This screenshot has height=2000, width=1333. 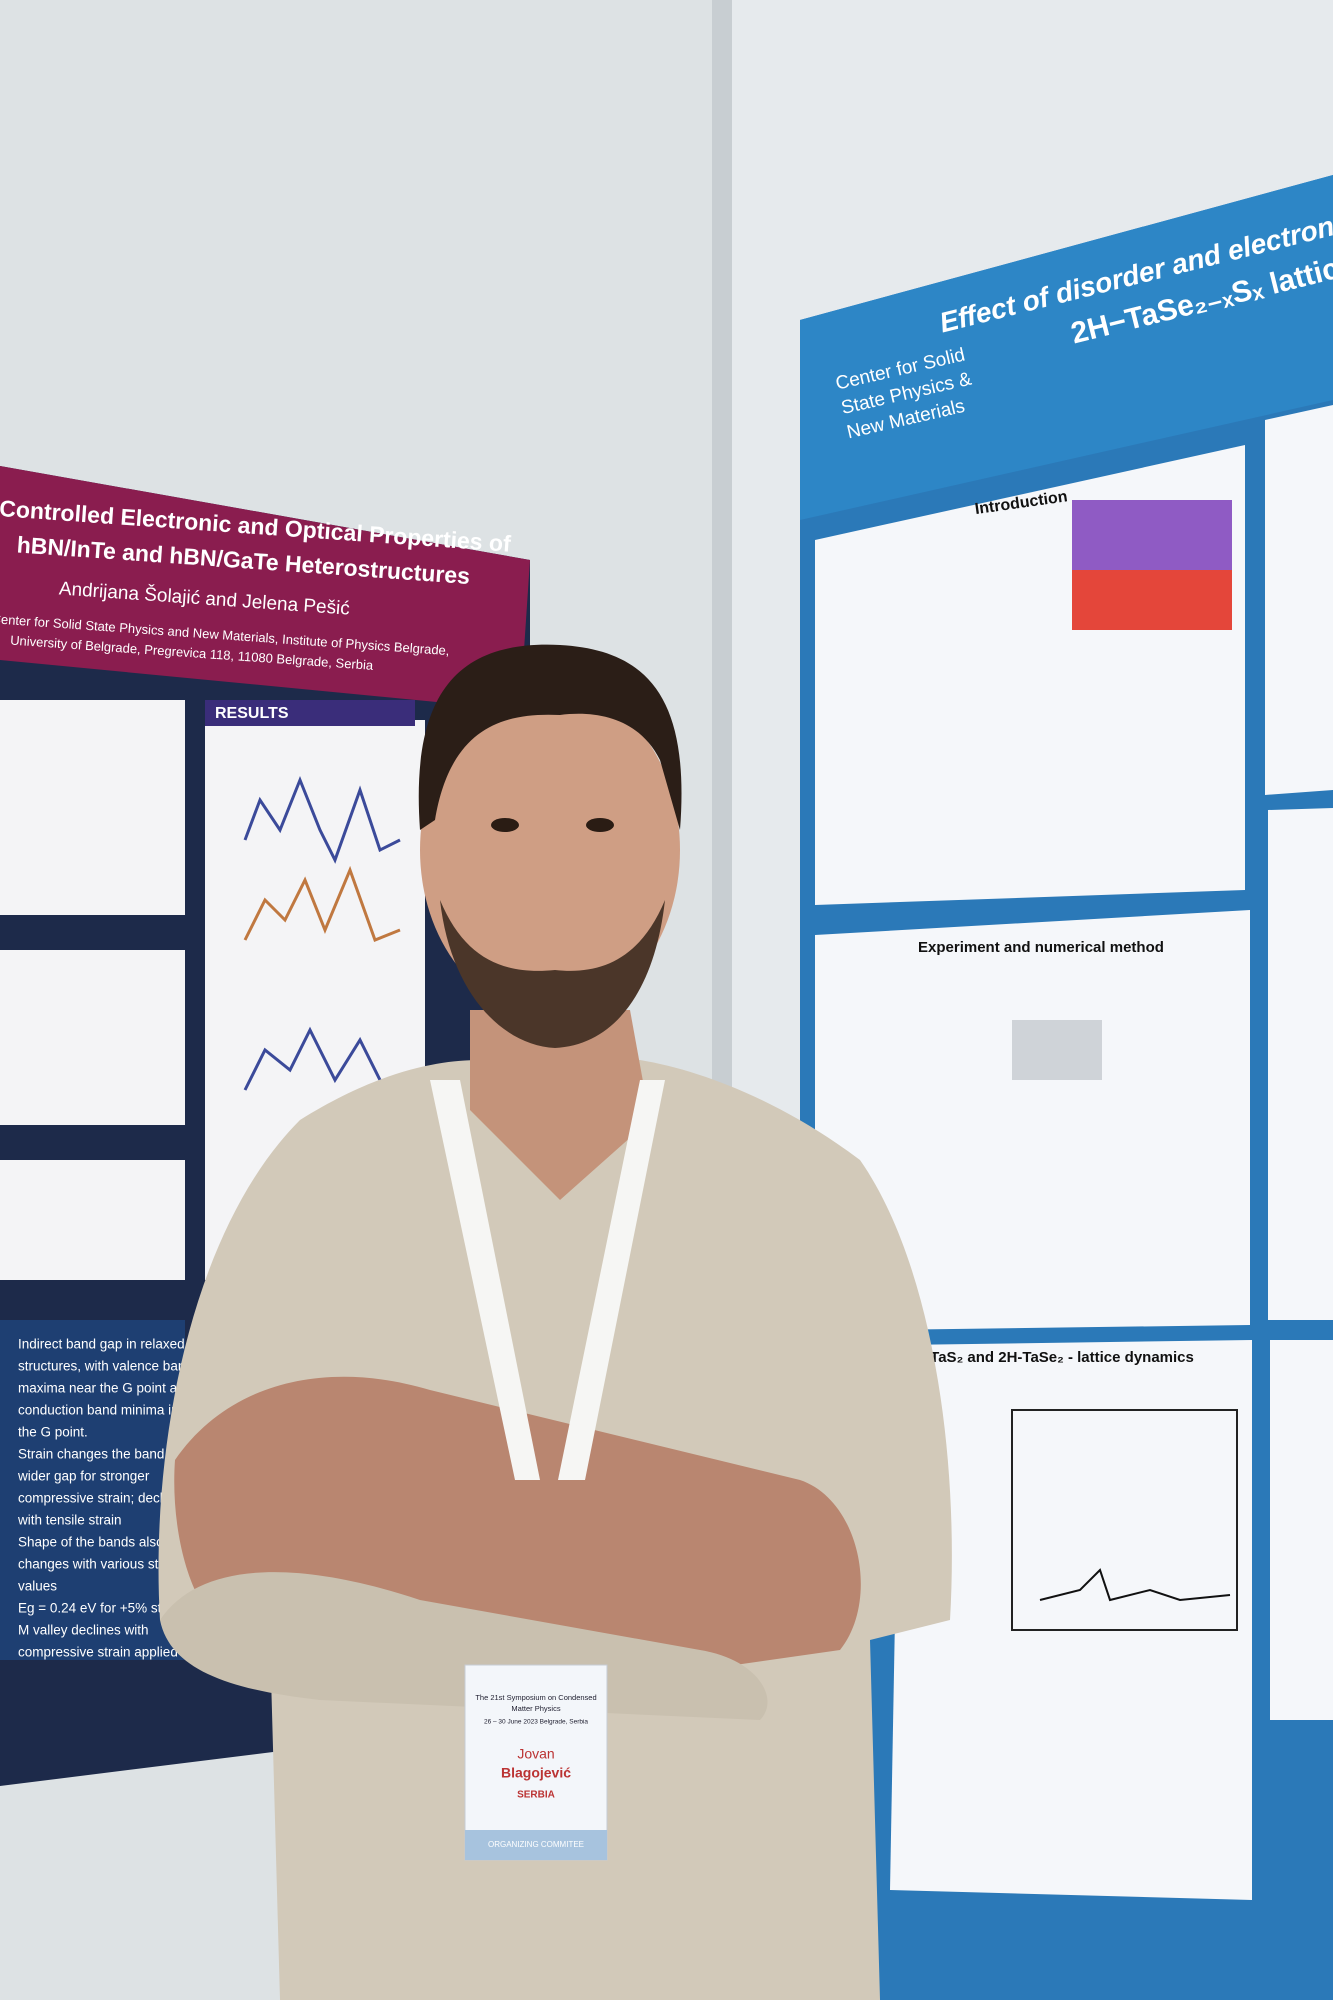 What do you see at coordinates (535, 1697) in the screenshot?
I see `badge-event: The 21st Symposium on Condensed` at bounding box center [535, 1697].